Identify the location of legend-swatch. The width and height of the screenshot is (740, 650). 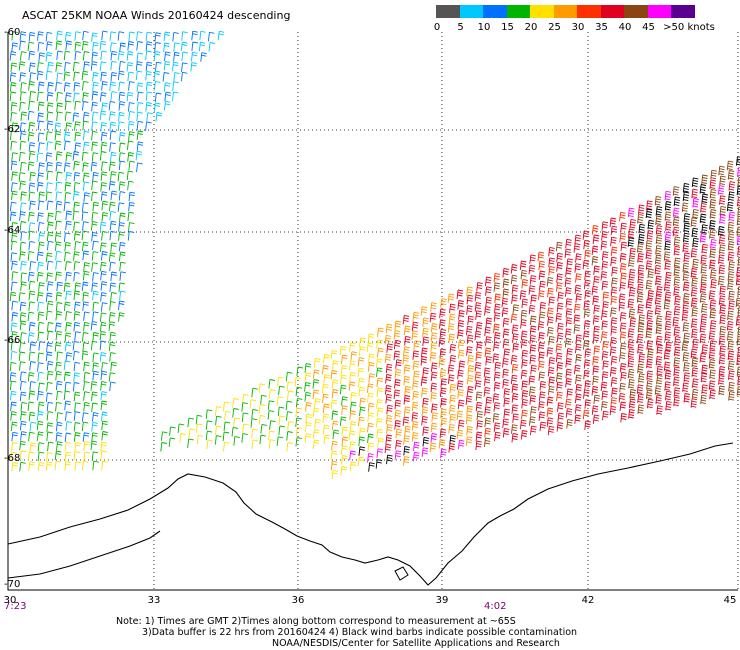
(471, 11).